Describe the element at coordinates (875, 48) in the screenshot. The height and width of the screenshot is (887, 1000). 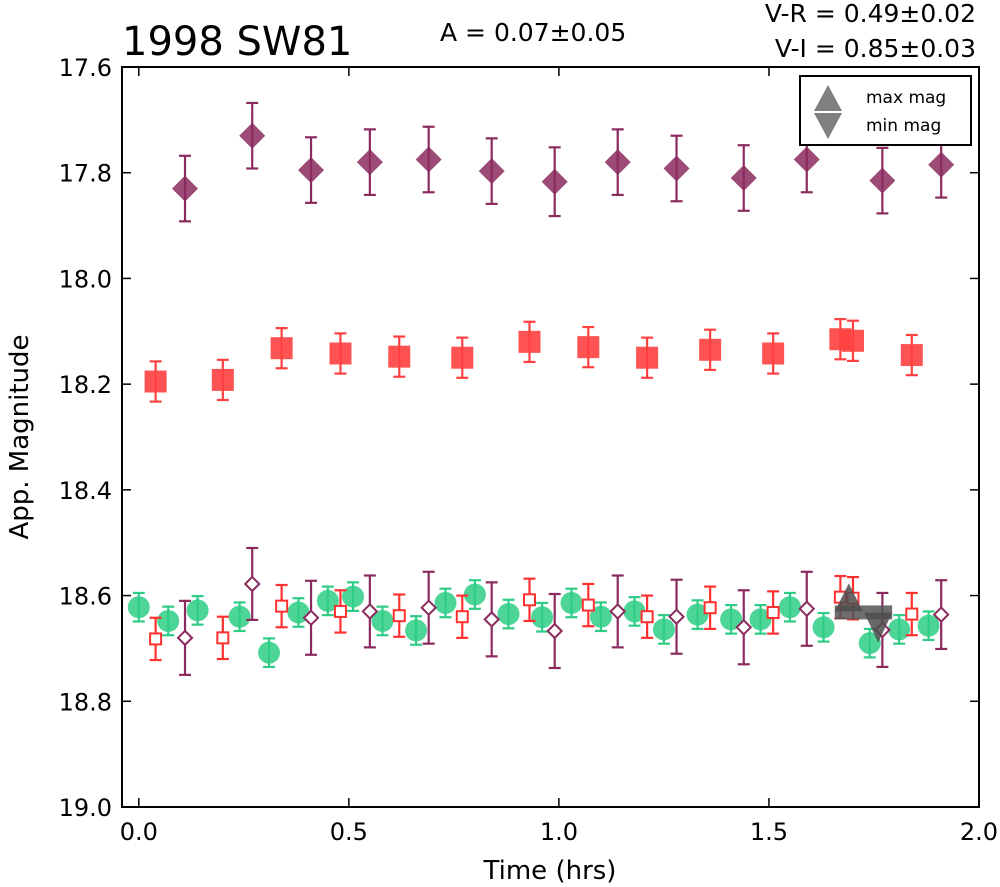
I see `v-i-color-annotation: V-I = 0.85±0.03` at that location.